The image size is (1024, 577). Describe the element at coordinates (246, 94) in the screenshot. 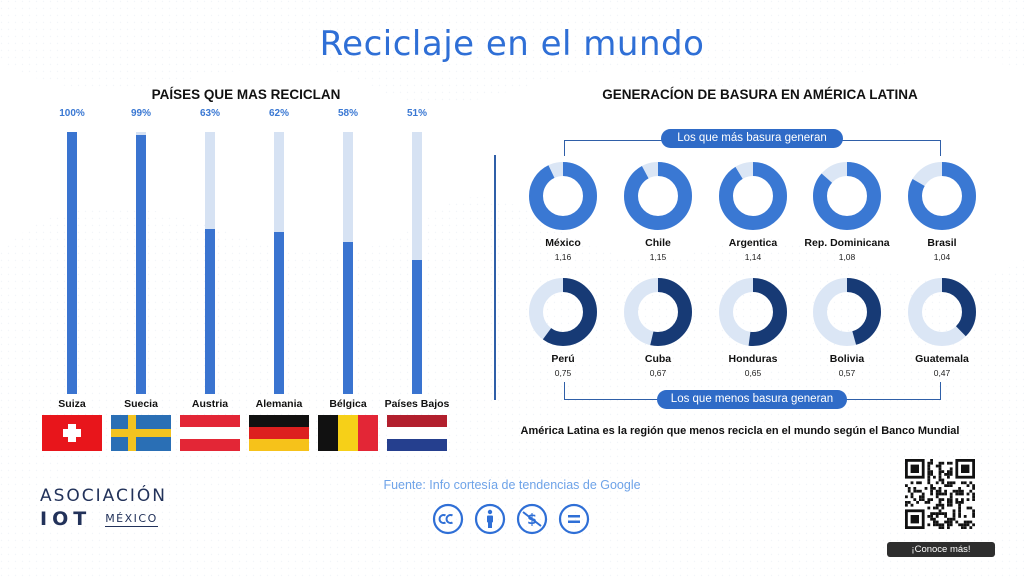

I see `bar-chart-title: PAÍSES QUE MAS RECICLAN` at that location.